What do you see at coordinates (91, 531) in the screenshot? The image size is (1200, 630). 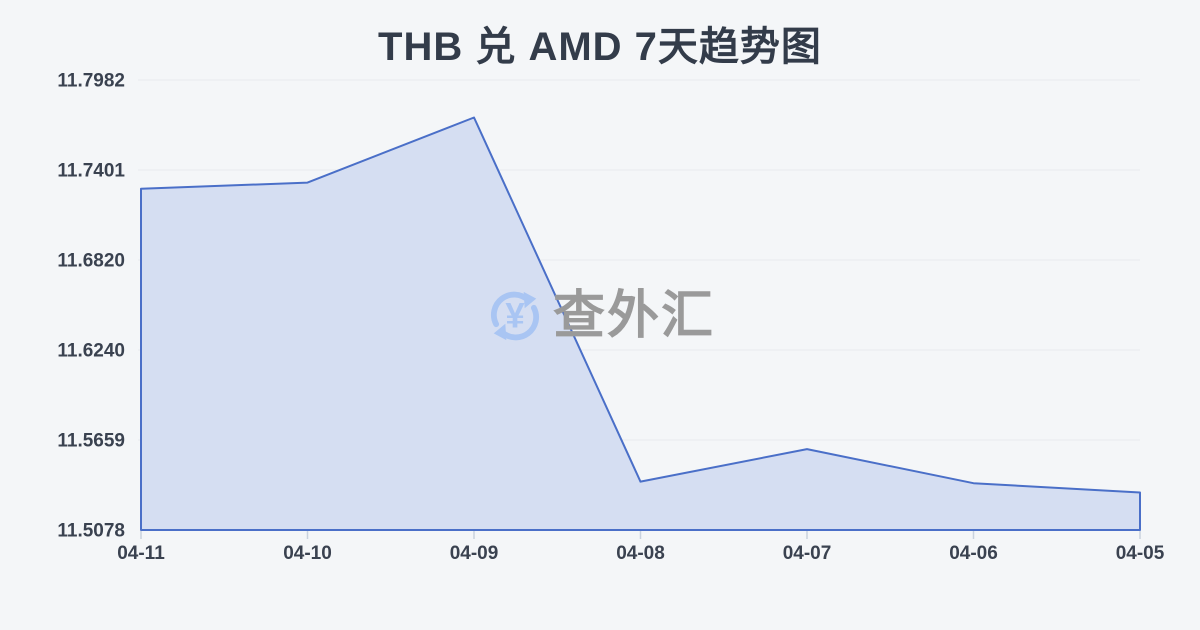 I see `y-axis-tick-label: 11.5078` at bounding box center [91, 531].